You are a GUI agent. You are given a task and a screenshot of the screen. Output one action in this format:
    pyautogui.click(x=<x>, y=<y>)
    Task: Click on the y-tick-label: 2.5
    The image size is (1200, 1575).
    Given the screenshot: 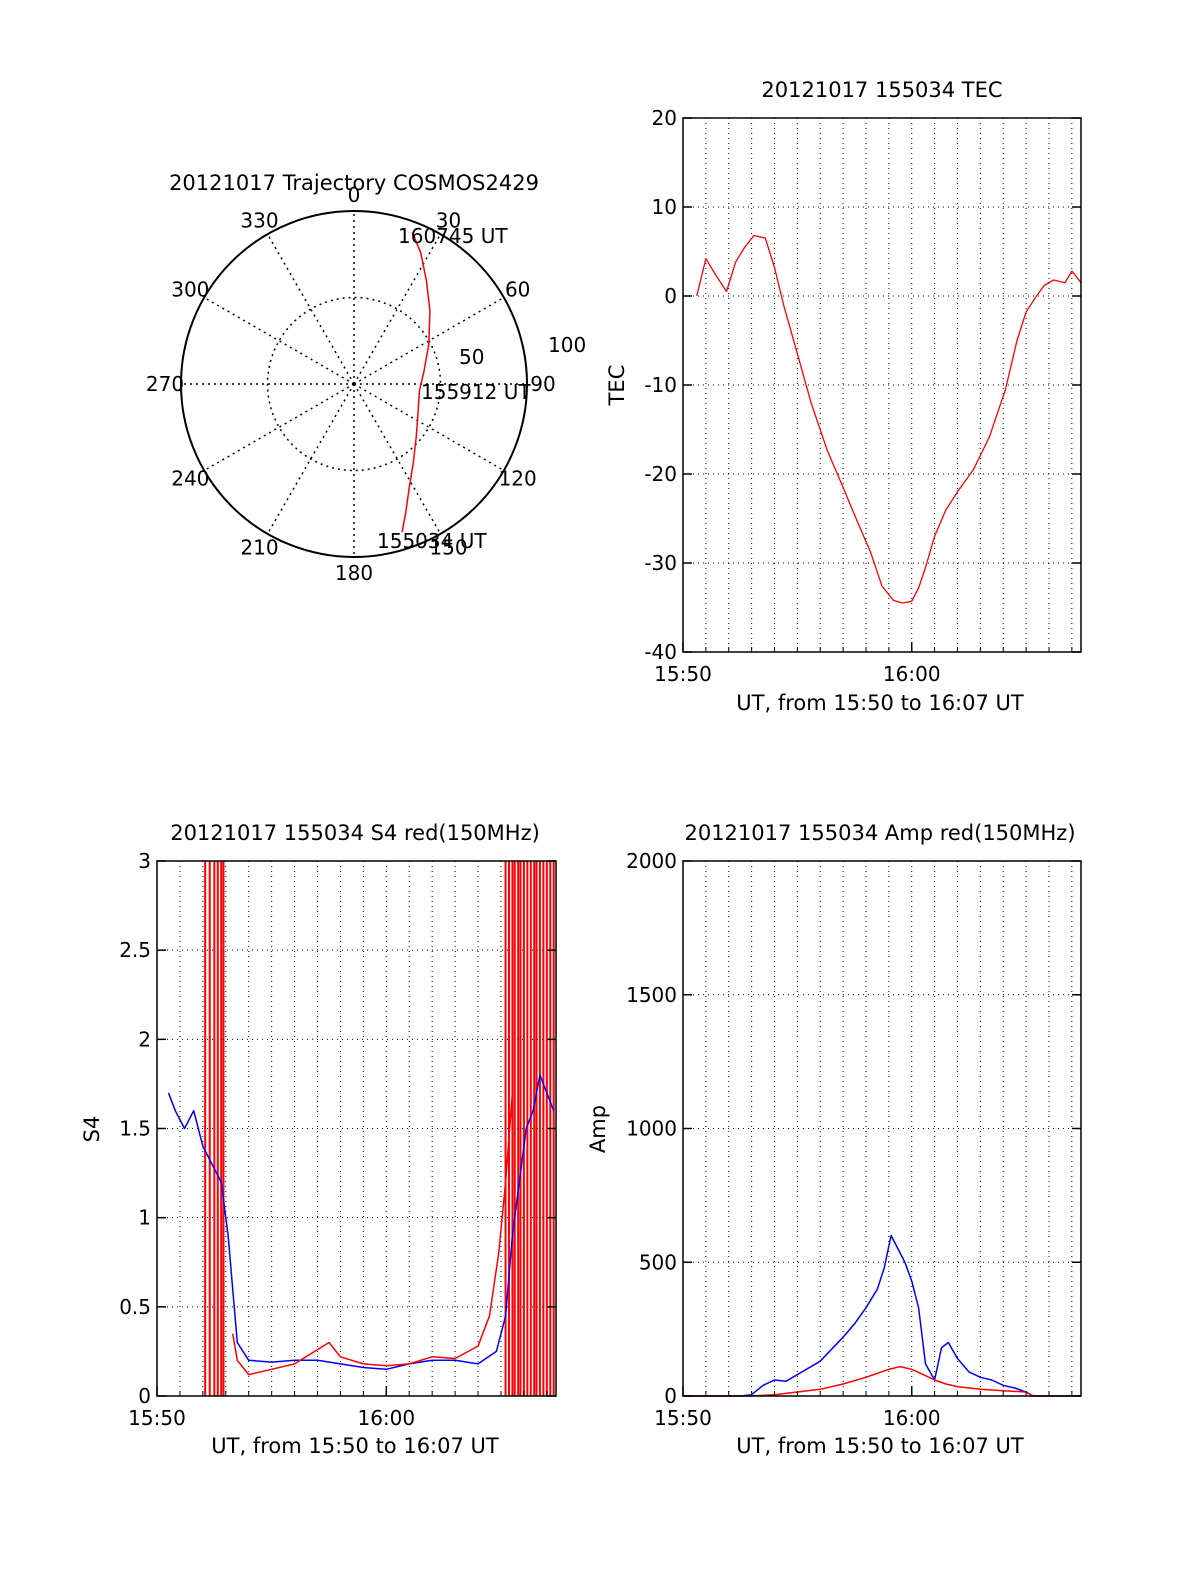 What is the action you would take?
    pyautogui.click(x=135, y=950)
    